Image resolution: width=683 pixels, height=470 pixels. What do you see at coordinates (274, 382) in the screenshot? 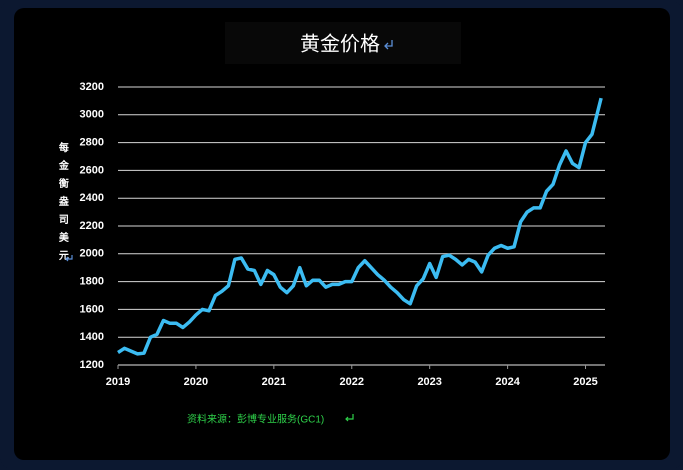
I see `x-tick-label: 2021` at bounding box center [274, 382].